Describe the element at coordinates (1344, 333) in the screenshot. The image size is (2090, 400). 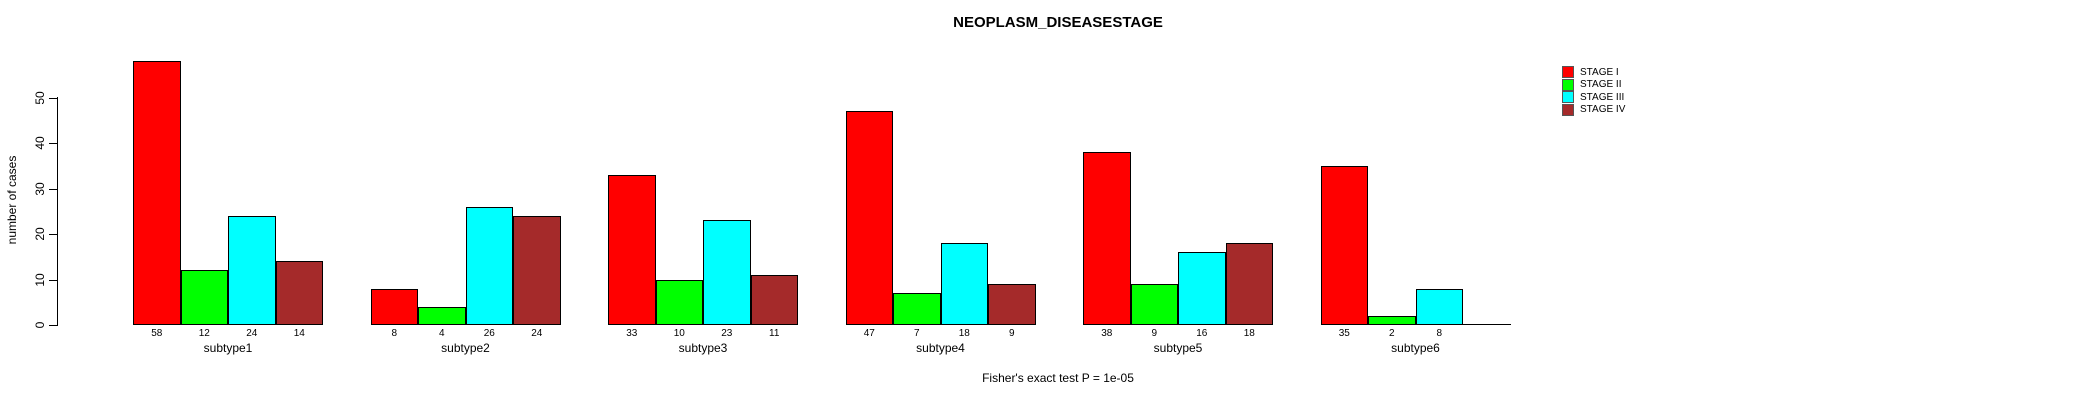
I see `bar-value-label: 35` at that location.